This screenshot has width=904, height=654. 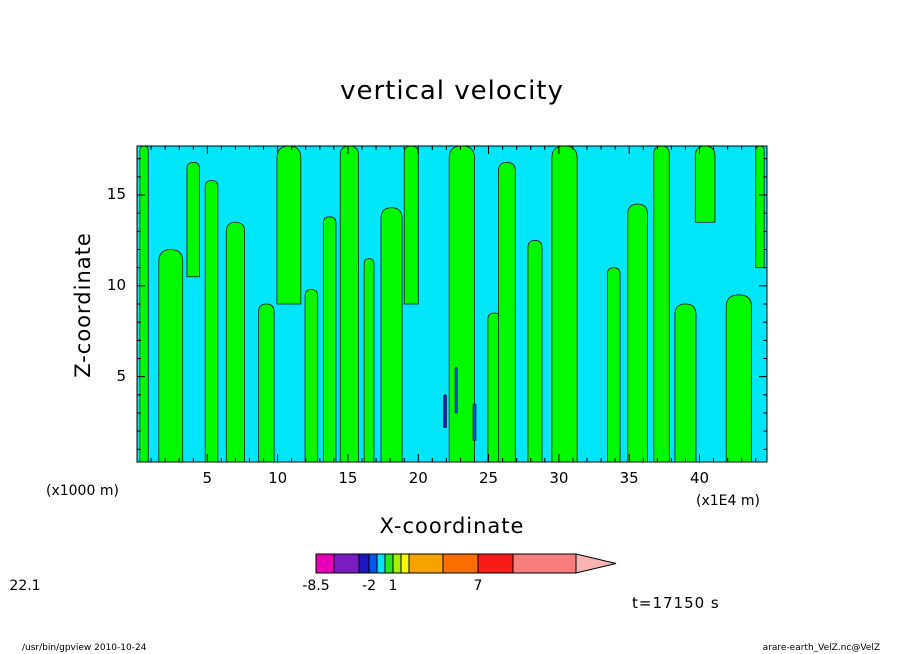 I want to click on colorbar-label: 22.1, so click(x=25, y=586).